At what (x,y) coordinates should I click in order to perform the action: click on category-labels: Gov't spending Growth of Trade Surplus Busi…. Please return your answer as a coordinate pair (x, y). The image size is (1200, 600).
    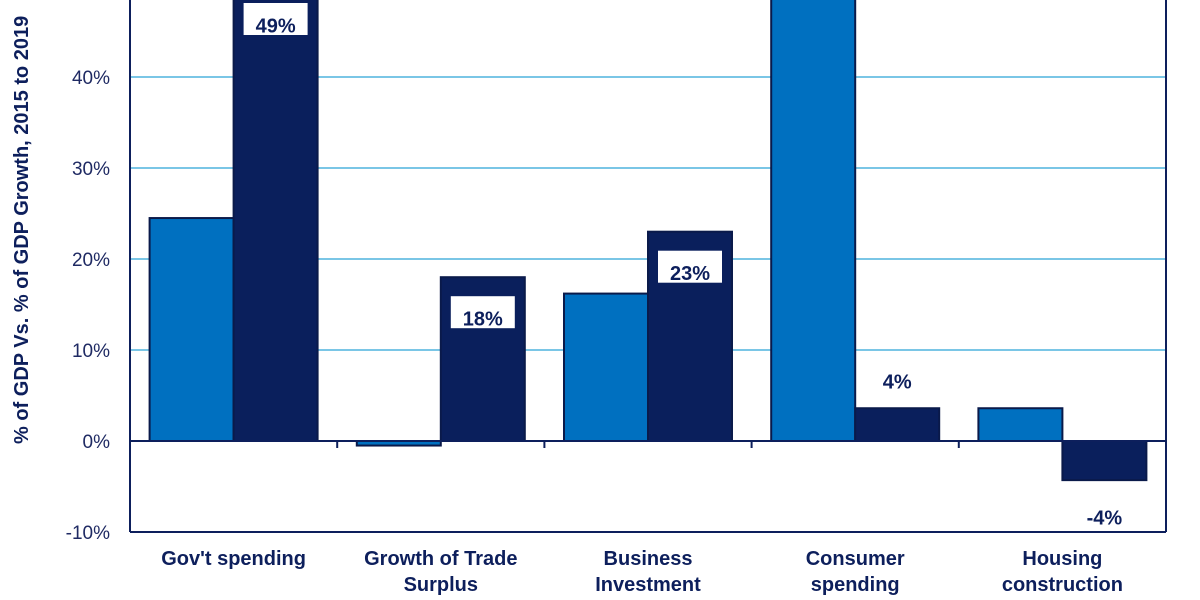
    Looking at the image, I should click on (642, 572).